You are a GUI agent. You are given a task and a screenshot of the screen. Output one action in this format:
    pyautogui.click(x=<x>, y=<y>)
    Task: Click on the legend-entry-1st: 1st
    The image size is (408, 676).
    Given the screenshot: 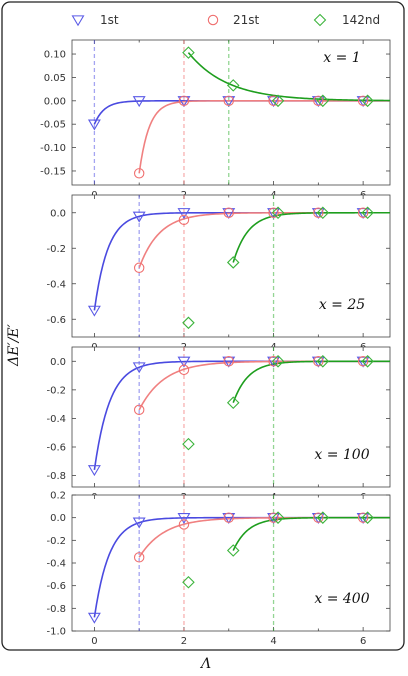 What is the action you would take?
    pyautogui.click(x=95, y=20)
    